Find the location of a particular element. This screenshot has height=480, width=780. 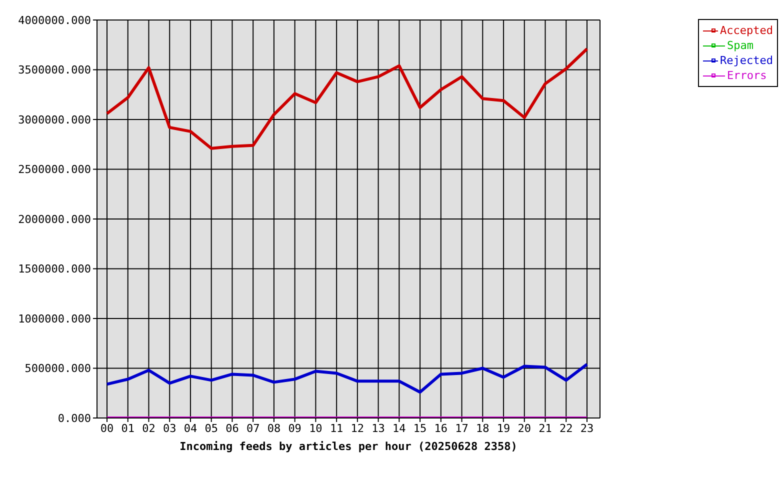

x-tick-label: 19 is located at coordinates (503, 428).